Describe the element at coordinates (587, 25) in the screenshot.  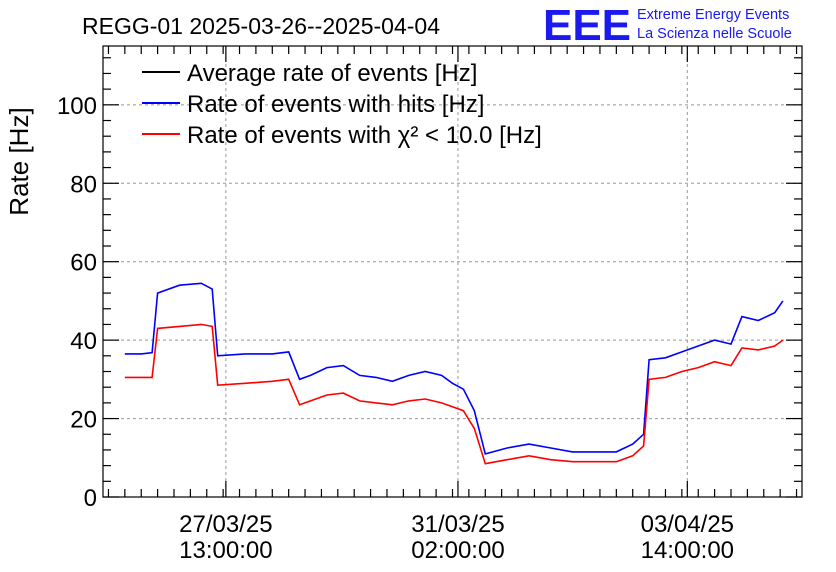
I see `eee-logo-mark: EEE` at that location.